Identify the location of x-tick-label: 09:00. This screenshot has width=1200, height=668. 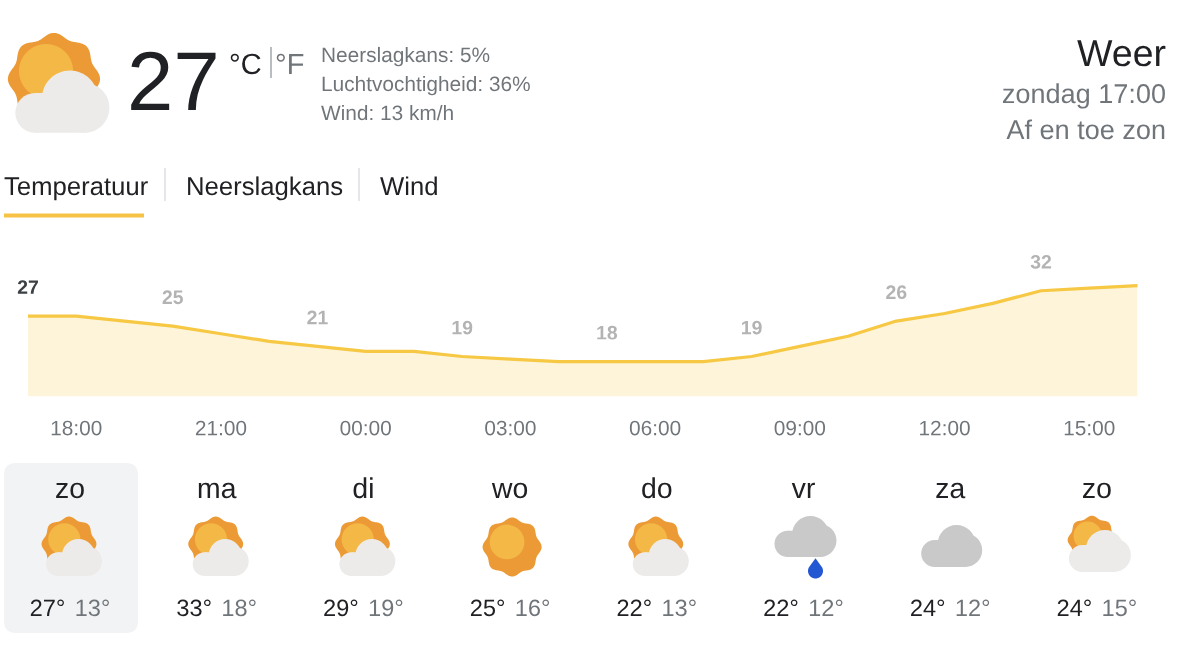
(800, 428).